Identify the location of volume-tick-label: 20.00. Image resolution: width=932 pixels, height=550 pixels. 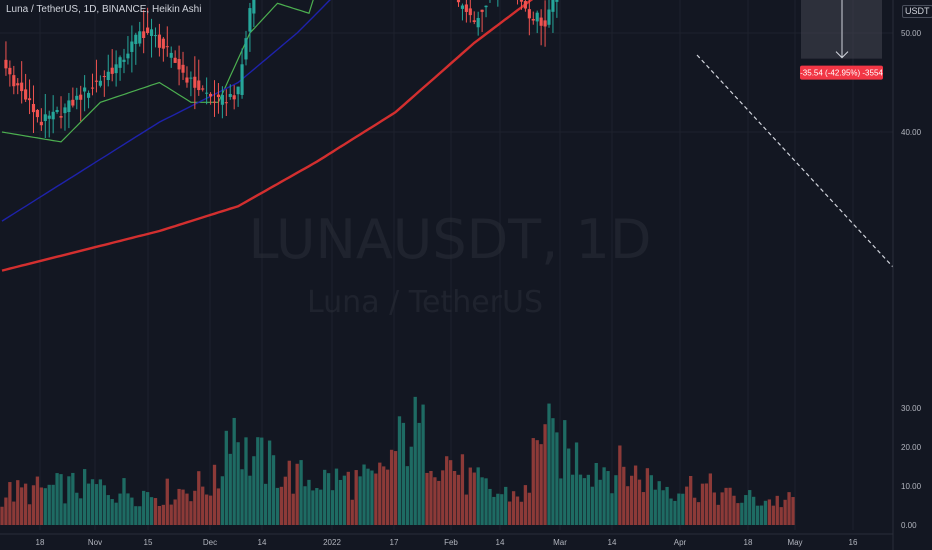
(911, 447).